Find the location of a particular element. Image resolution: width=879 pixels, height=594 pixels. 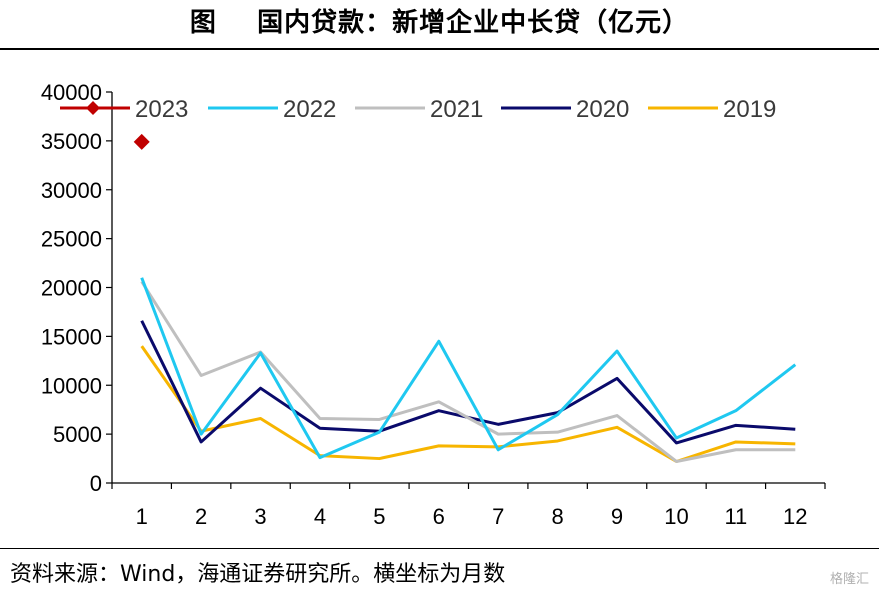

y-tick-label: 35000 is located at coordinates (71, 141).